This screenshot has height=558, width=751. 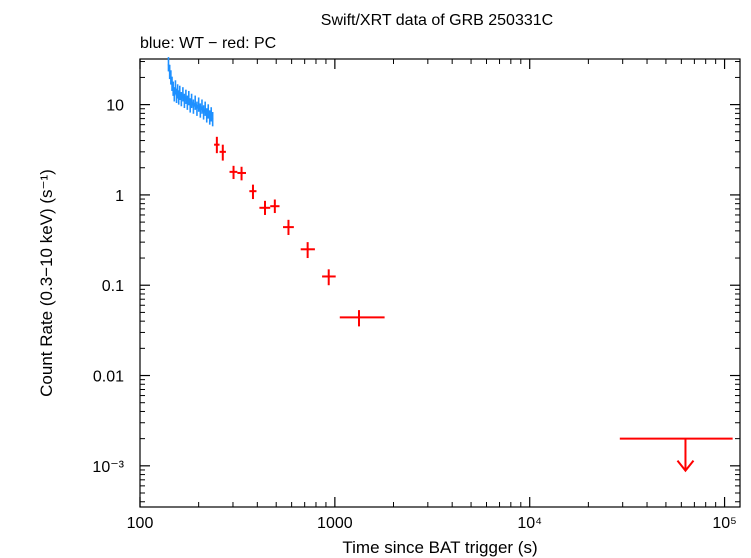 What do you see at coordinates (115, 106) in the screenshot?
I see `y-tick-label: 10` at bounding box center [115, 106].